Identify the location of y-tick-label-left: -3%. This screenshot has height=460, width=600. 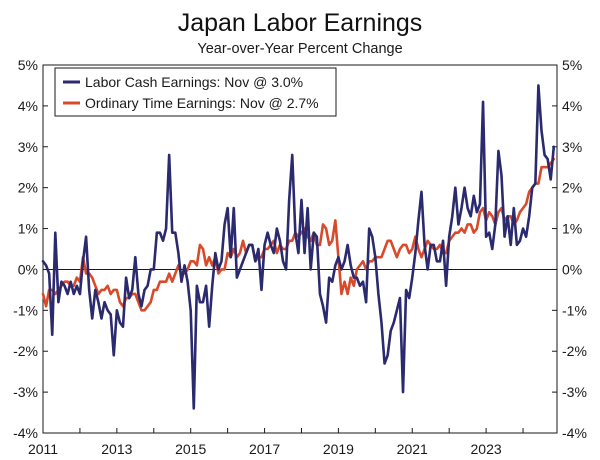
(25, 392).